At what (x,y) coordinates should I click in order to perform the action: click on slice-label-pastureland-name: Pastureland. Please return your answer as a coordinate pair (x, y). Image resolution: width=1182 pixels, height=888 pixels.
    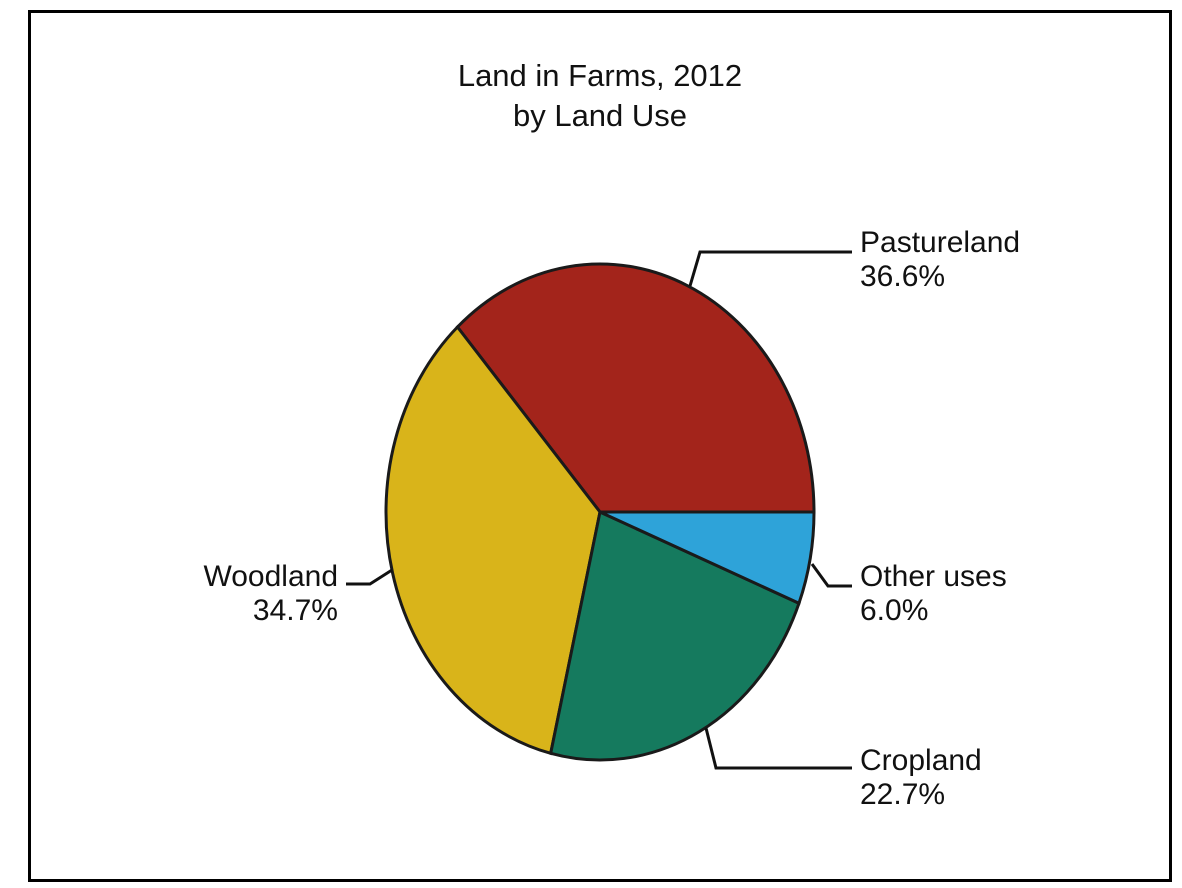
    Looking at the image, I should click on (940, 242).